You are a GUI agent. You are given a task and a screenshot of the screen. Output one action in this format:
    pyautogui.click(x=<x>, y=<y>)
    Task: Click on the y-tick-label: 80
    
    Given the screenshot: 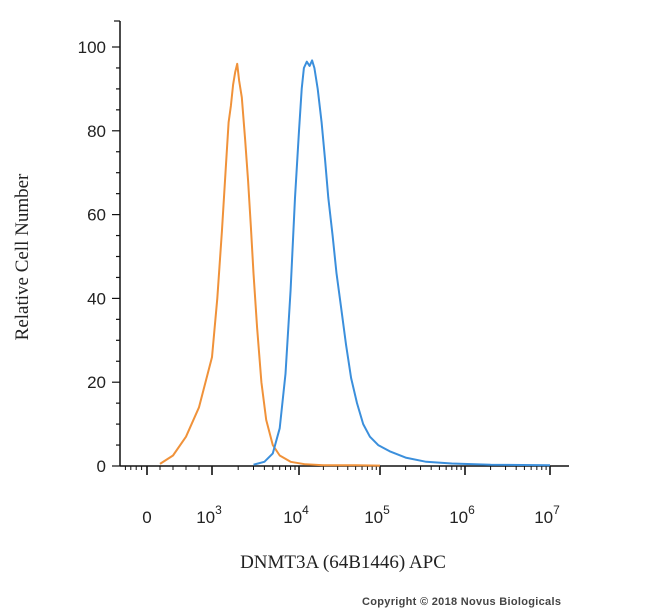 What is the action you would take?
    pyautogui.click(x=96, y=131)
    